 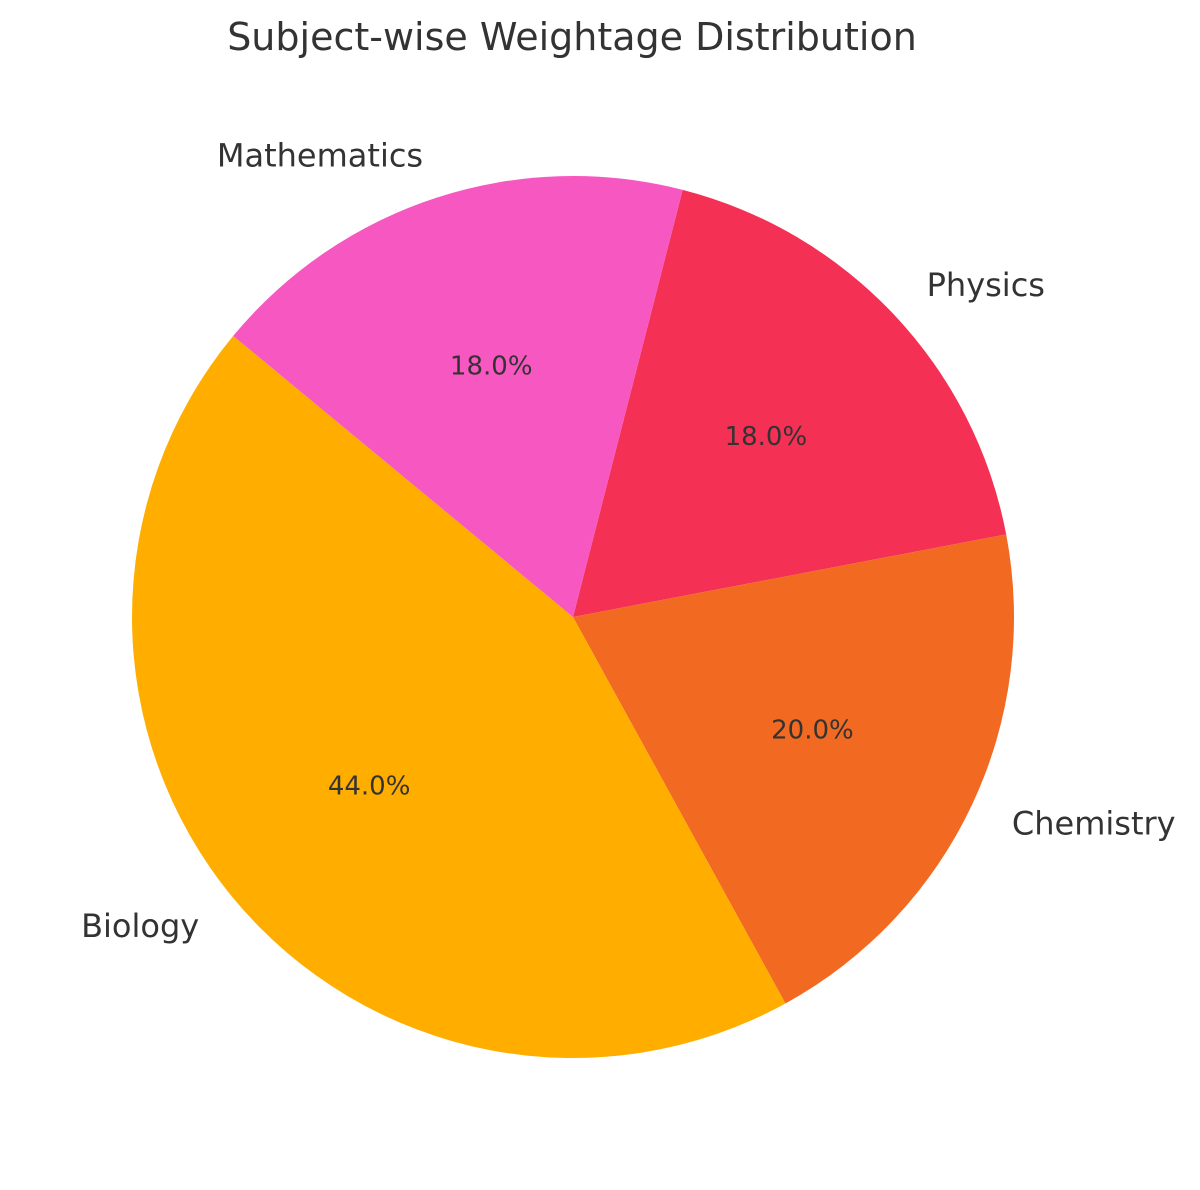 What do you see at coordinates (140, 926) in the screenshot?
I see `category-label-biology: Biology` at bounding box center [140, 926].